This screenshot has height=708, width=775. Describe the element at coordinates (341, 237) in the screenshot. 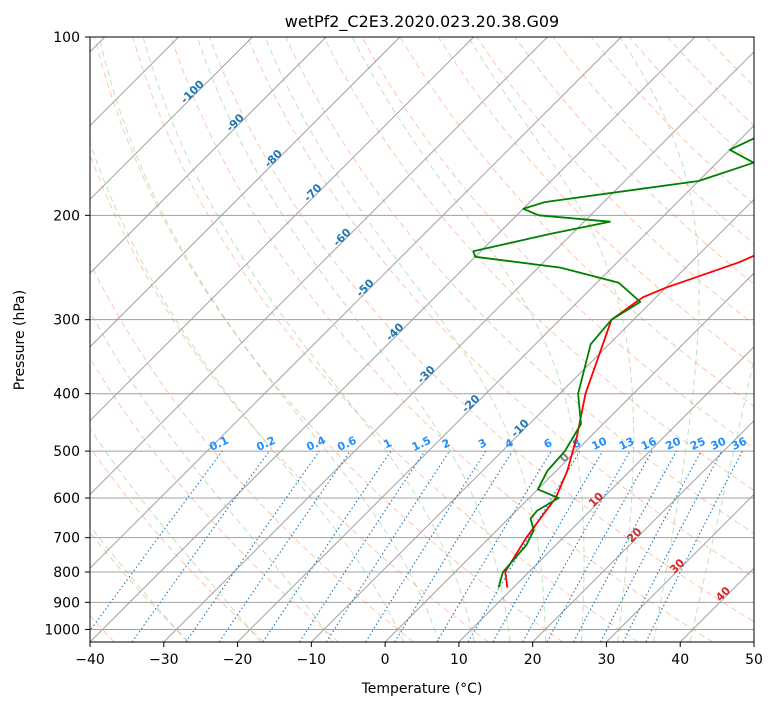

I see `isotherm-label: -60` at that location.